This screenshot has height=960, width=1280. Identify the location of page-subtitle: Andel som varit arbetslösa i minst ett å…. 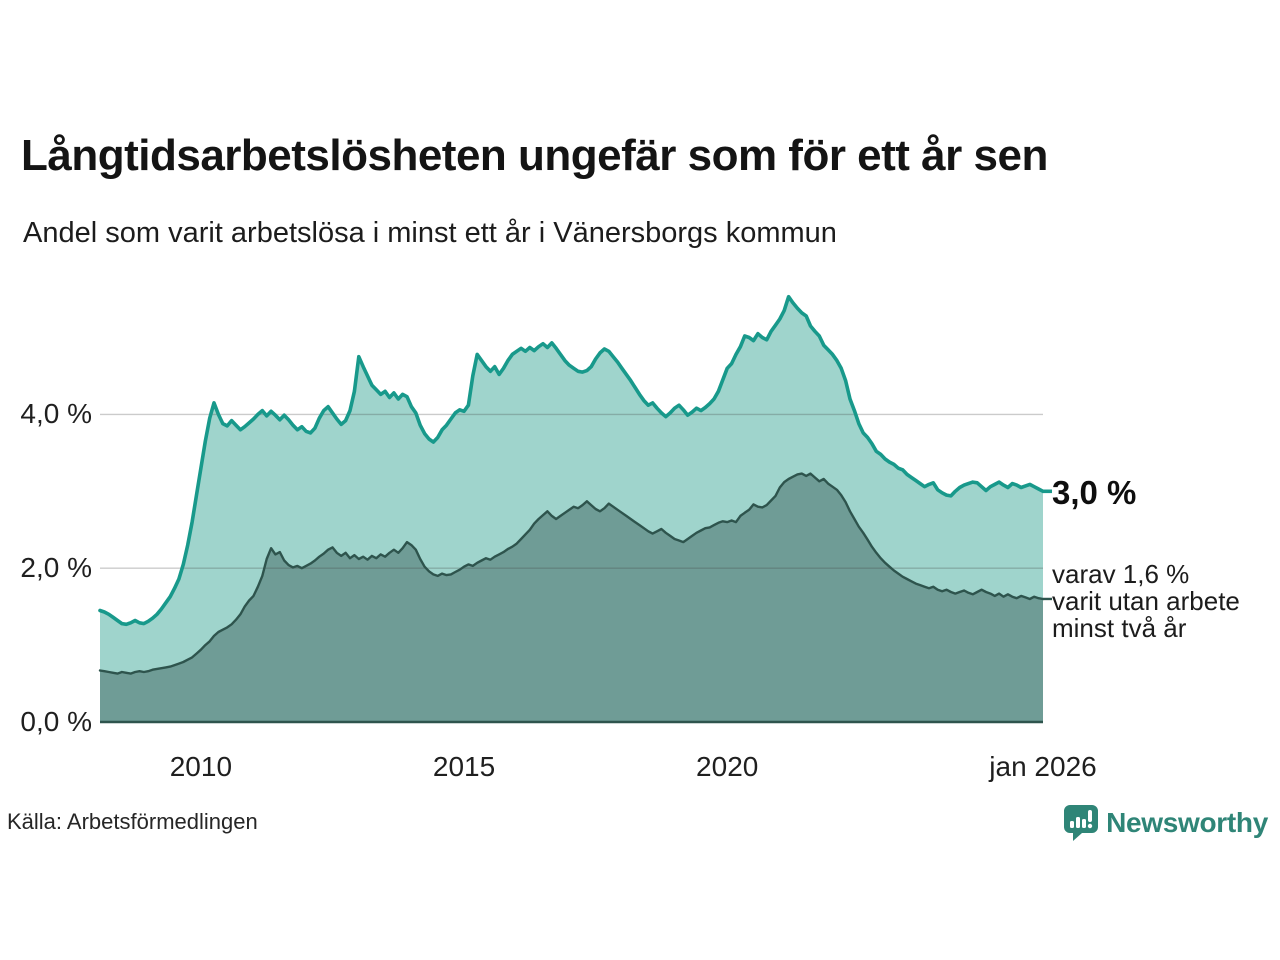
(430, 233).